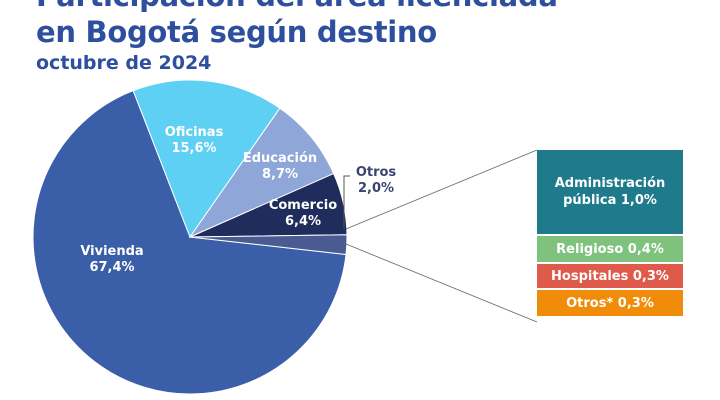  Describe the element at coordinates (376, 188) in the screenshot. I see `slice-value-otros: 2,0%` at that location.